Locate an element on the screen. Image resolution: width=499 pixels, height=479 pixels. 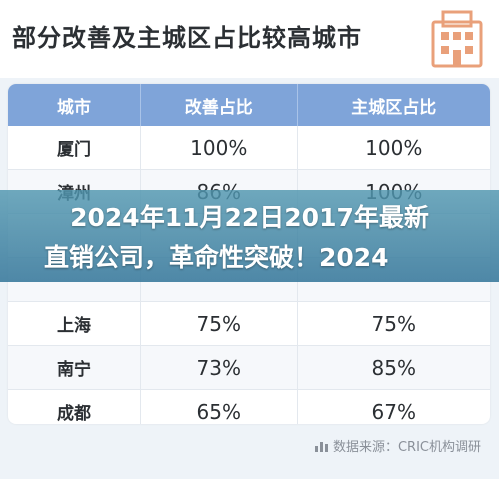
table-row: 成都 65% 67% is located at coordinates (249, 406).